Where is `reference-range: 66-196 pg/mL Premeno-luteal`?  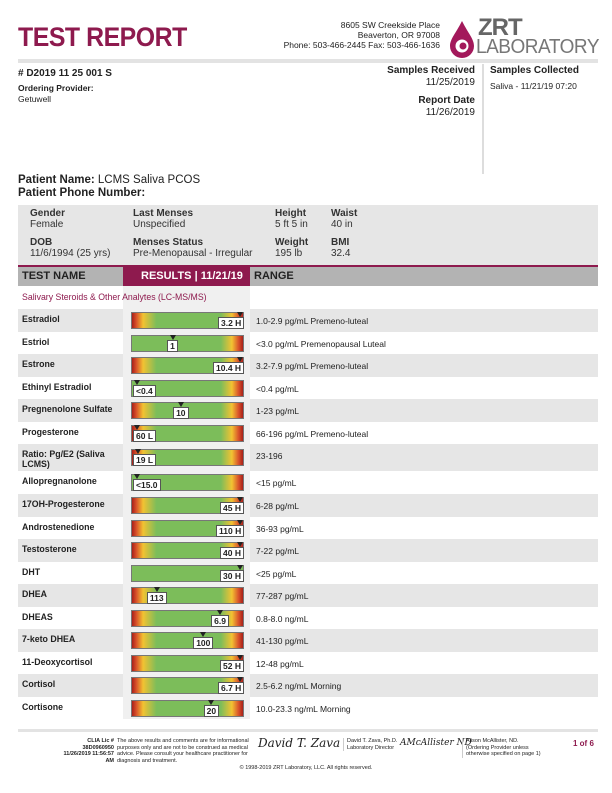
reference-range: 66-196 pg/mL Premeno-luteal is located at coordinates (312, 433).